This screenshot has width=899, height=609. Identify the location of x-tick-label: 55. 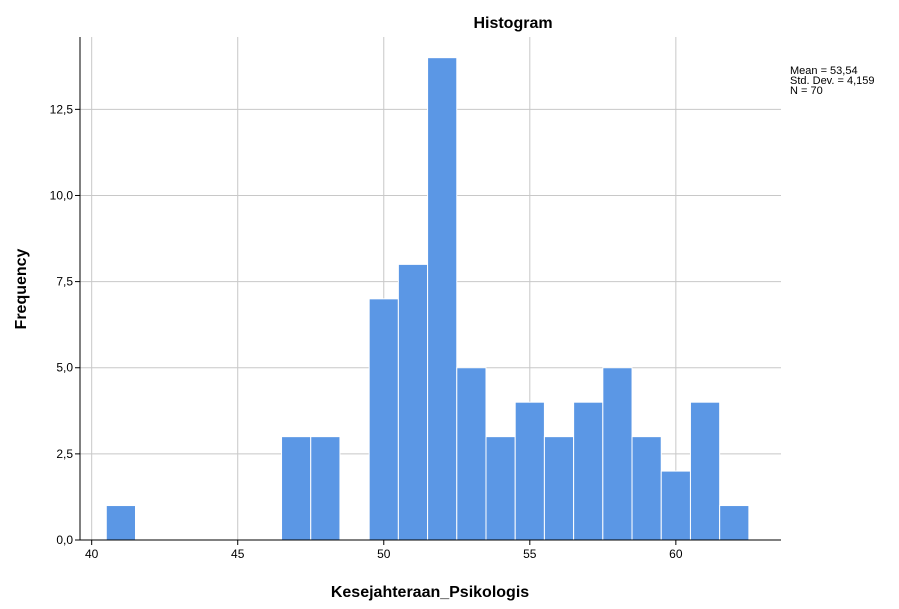
(530, 554).